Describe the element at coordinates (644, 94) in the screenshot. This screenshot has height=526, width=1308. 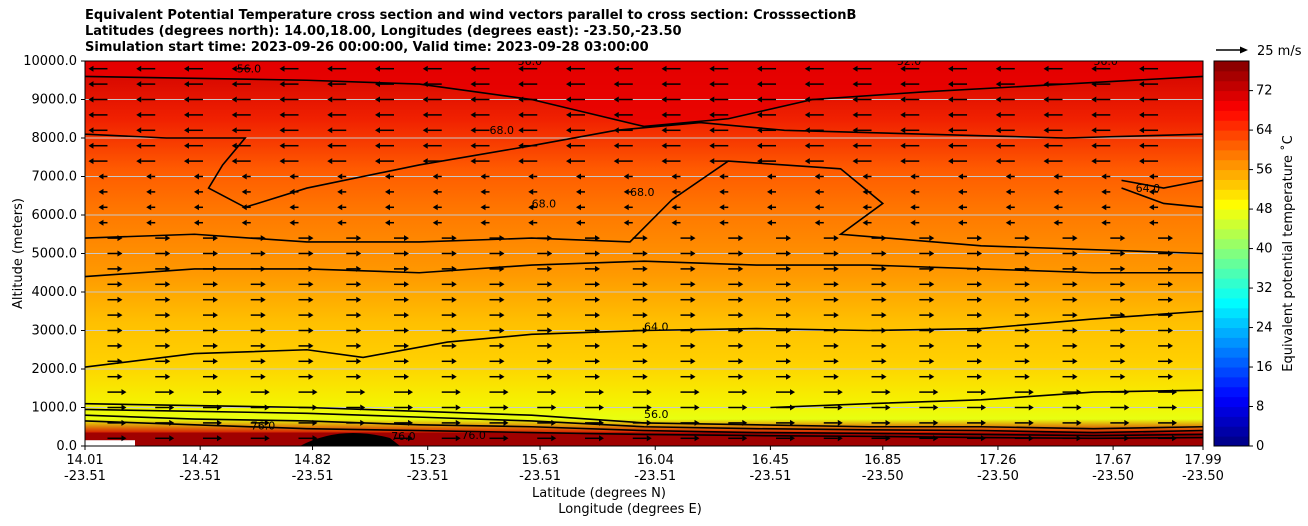
I see `warm-region-upper` at that location.